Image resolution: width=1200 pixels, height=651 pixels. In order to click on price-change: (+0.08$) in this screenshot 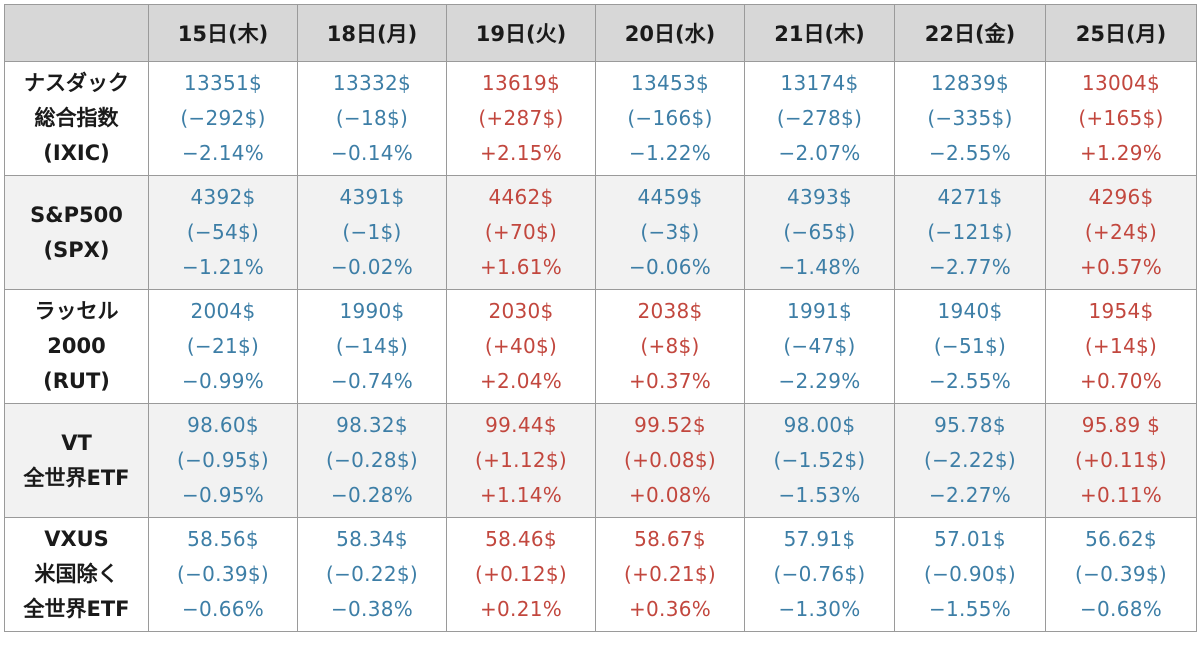, I will do `click(670, 460)`.